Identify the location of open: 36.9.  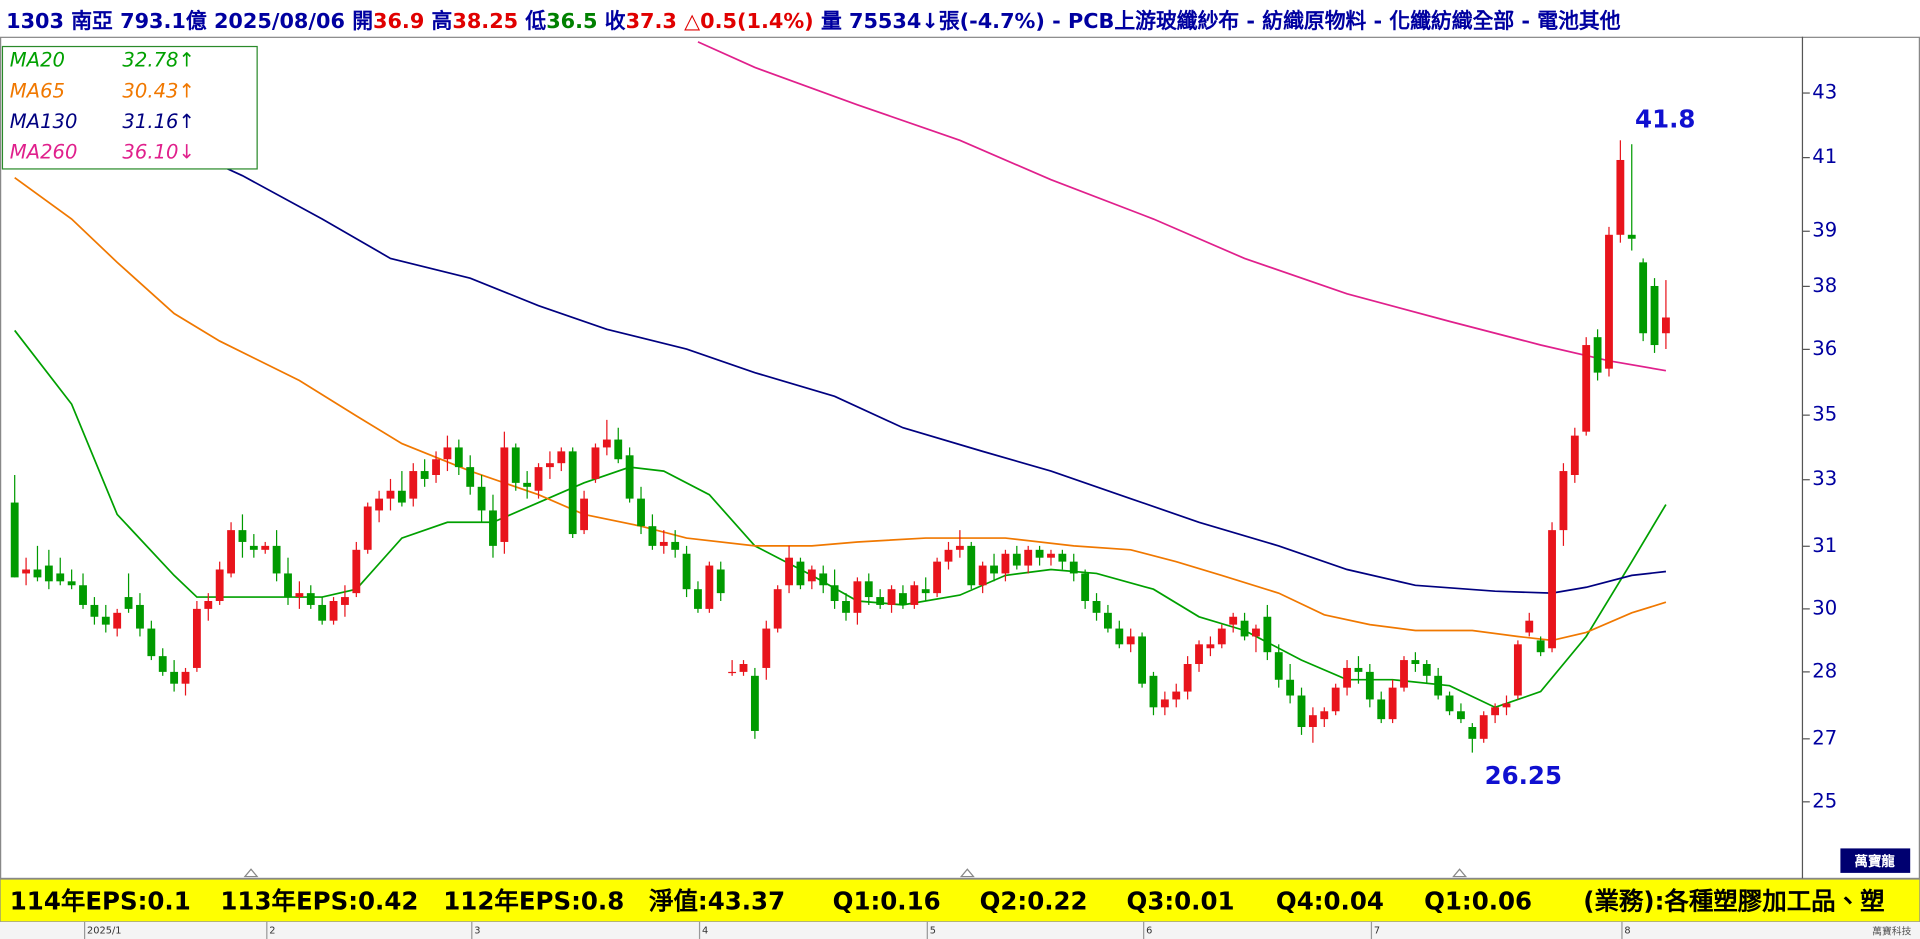
(398, 21).